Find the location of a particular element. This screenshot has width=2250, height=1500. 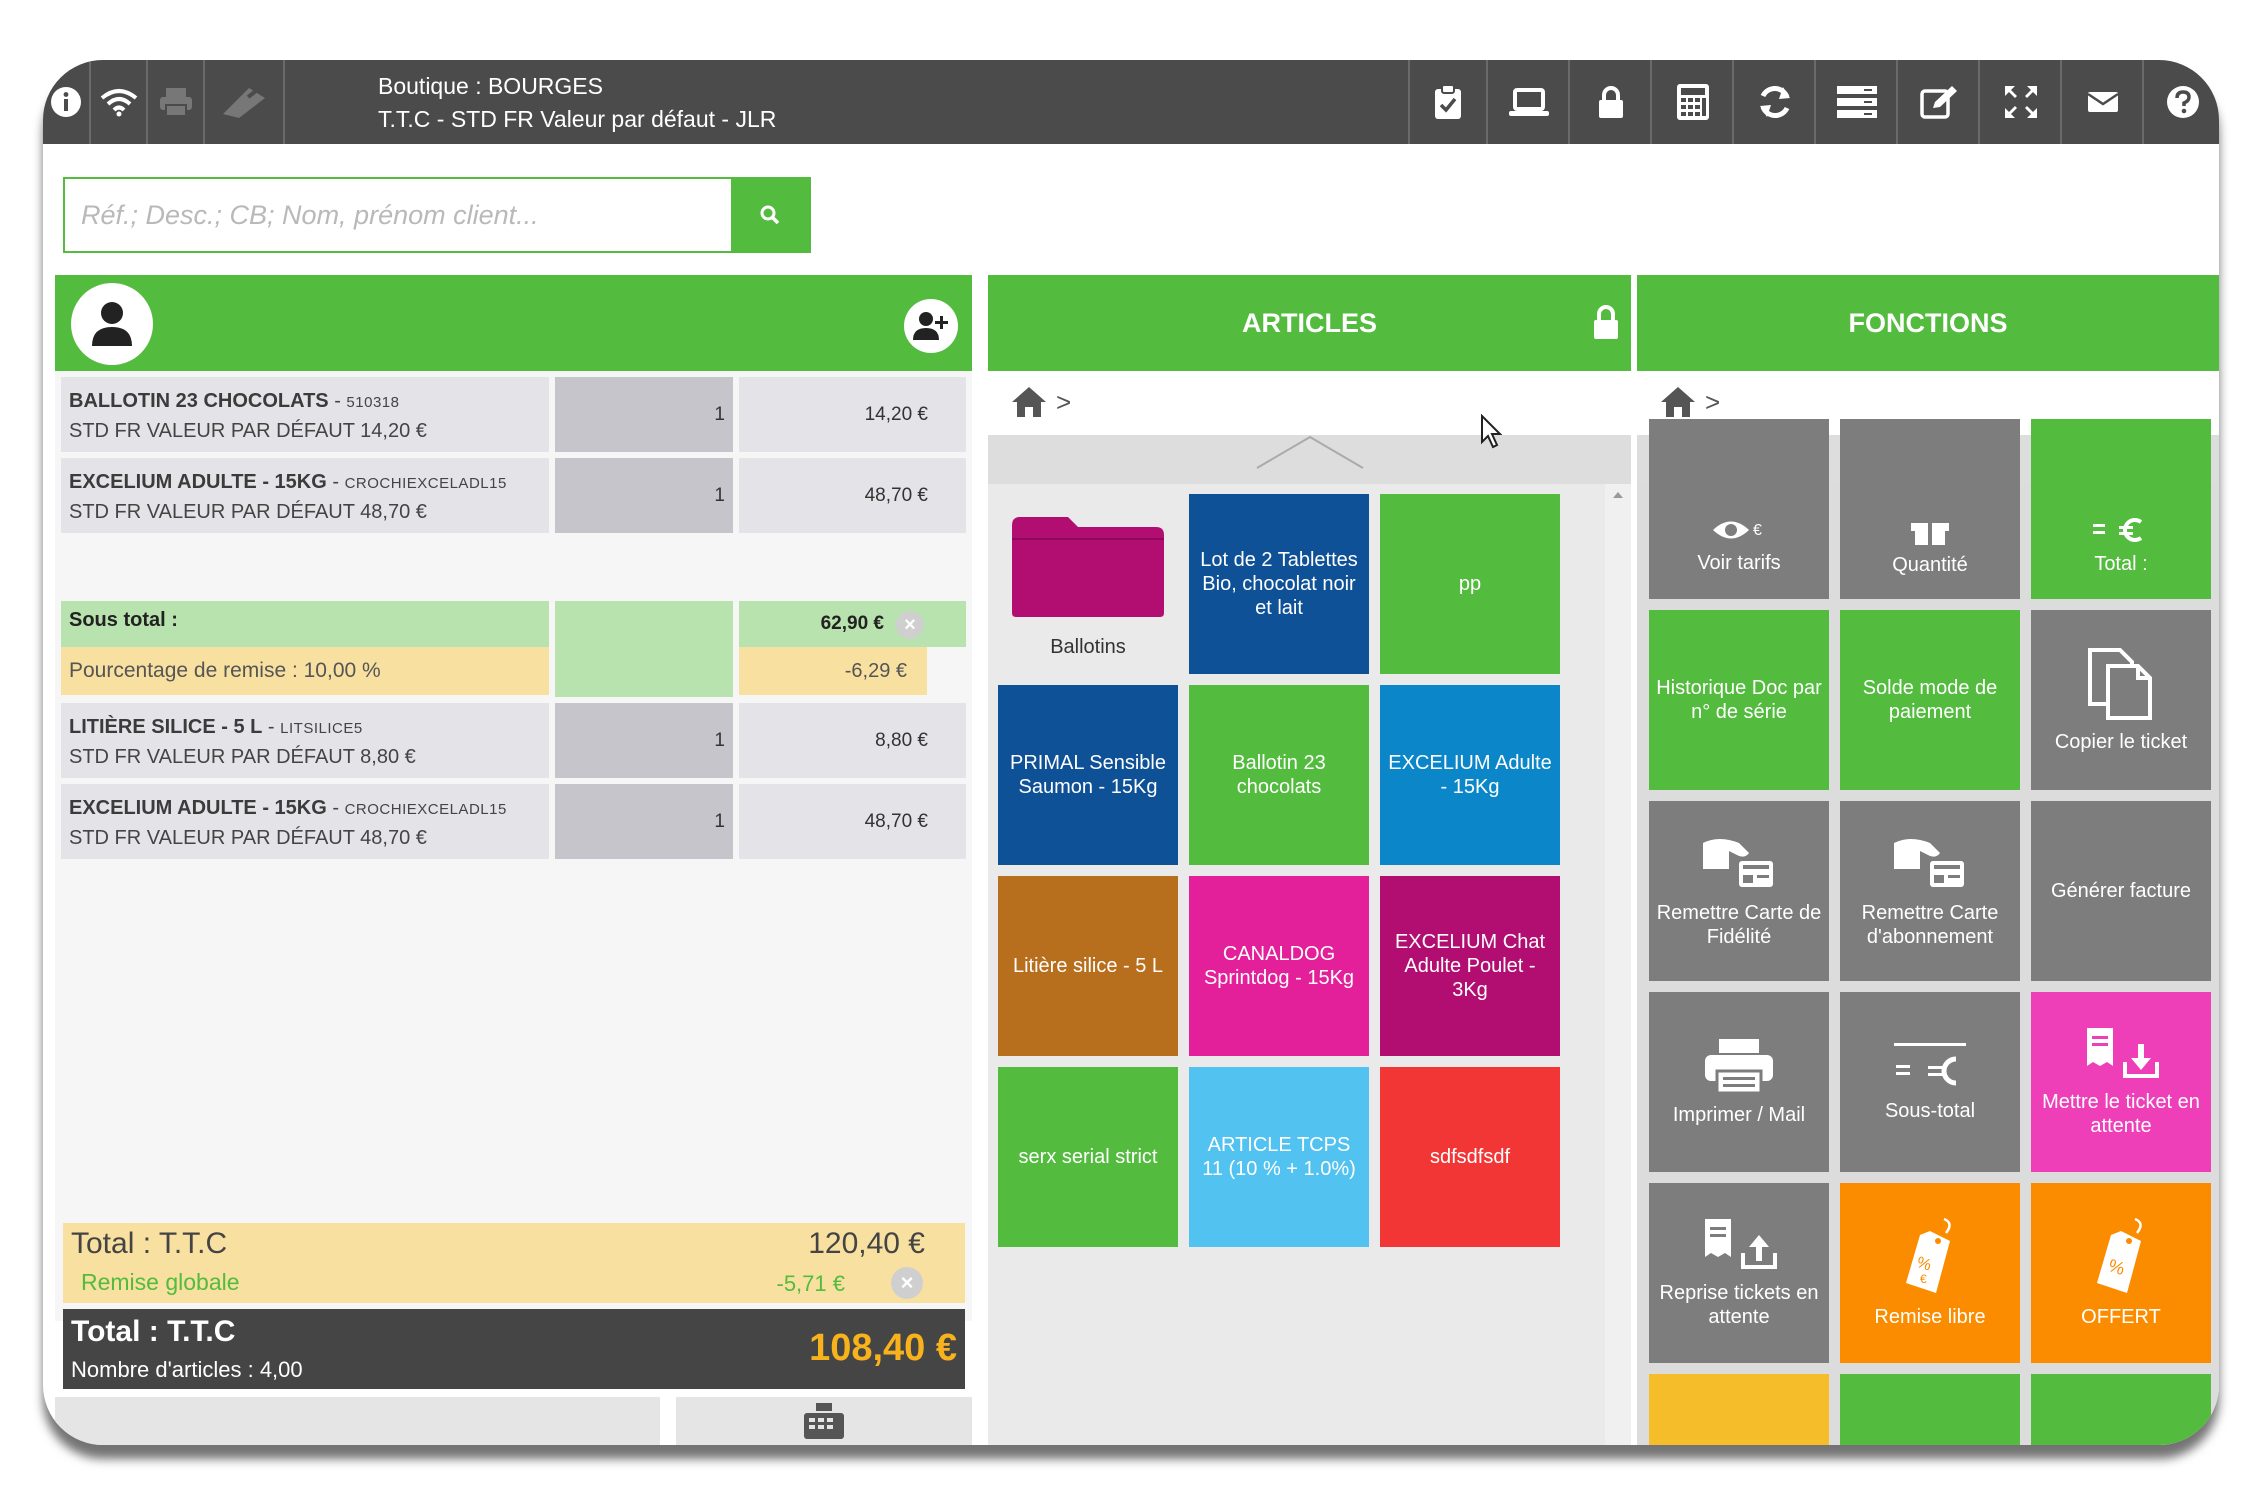

fonctions-breadcrumb: > is located at coordinates (1689, 402).